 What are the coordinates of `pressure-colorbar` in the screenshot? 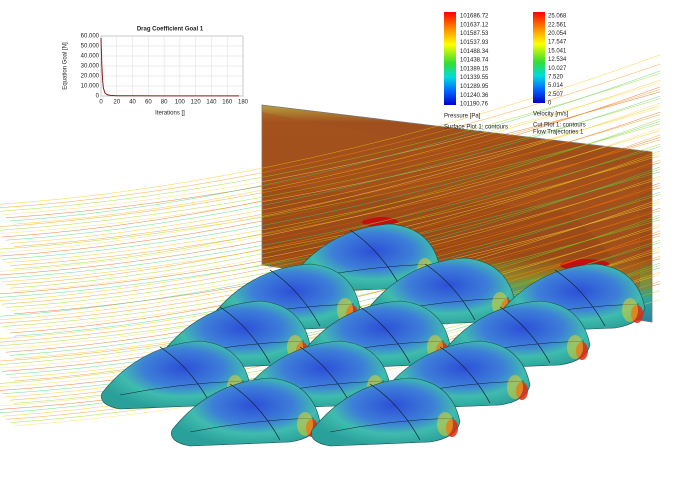 It's located at (450, 58).